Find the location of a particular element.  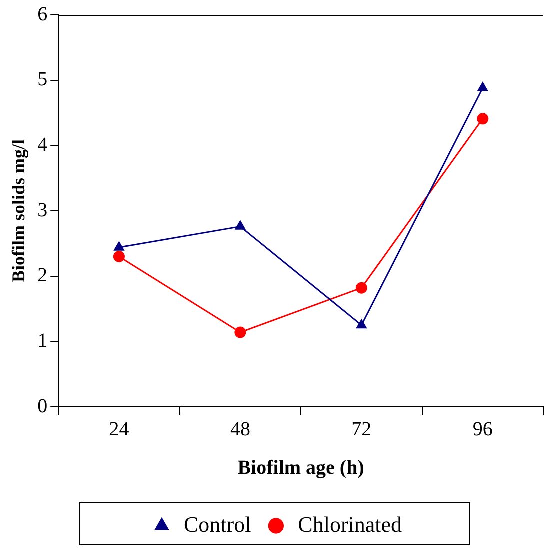

y-tick-label: 3 is located at coordinates (43, 210).